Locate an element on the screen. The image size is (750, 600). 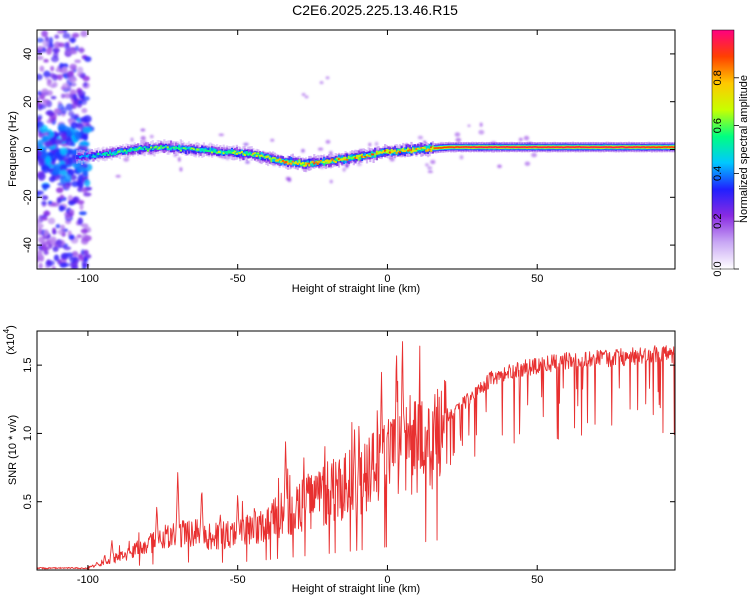
spectrogram-x-axis-label: Height of straight line (km) is located at coordinates (356, 289).